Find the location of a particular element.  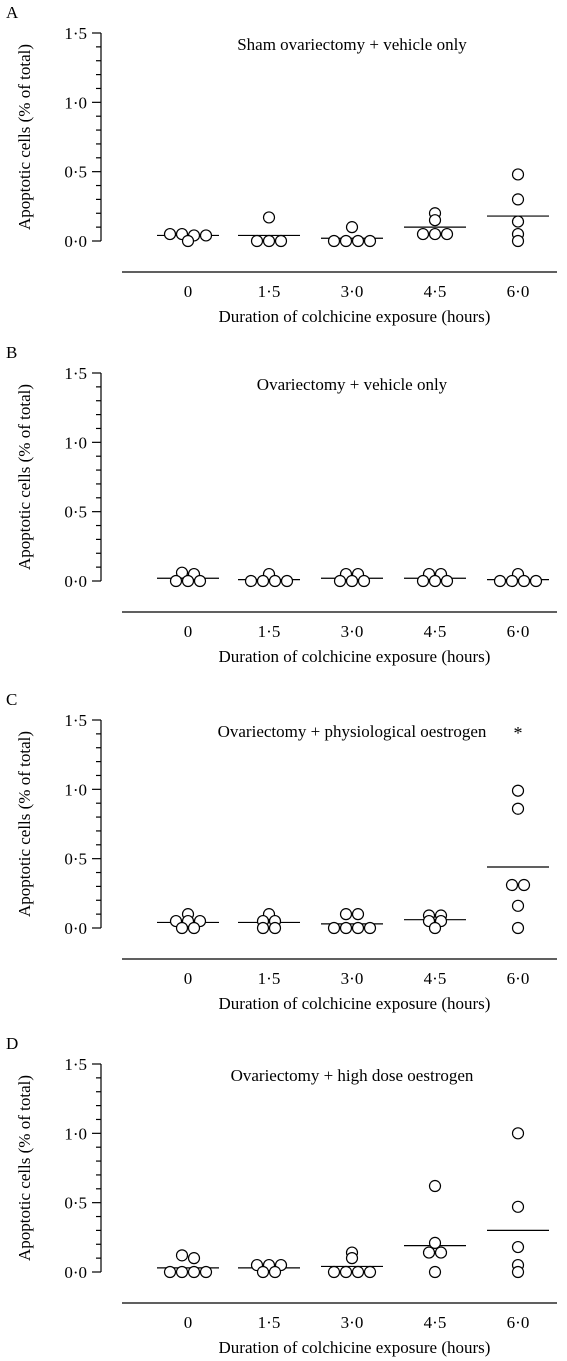

panel-label: D is located at coordinates (12, 1043).